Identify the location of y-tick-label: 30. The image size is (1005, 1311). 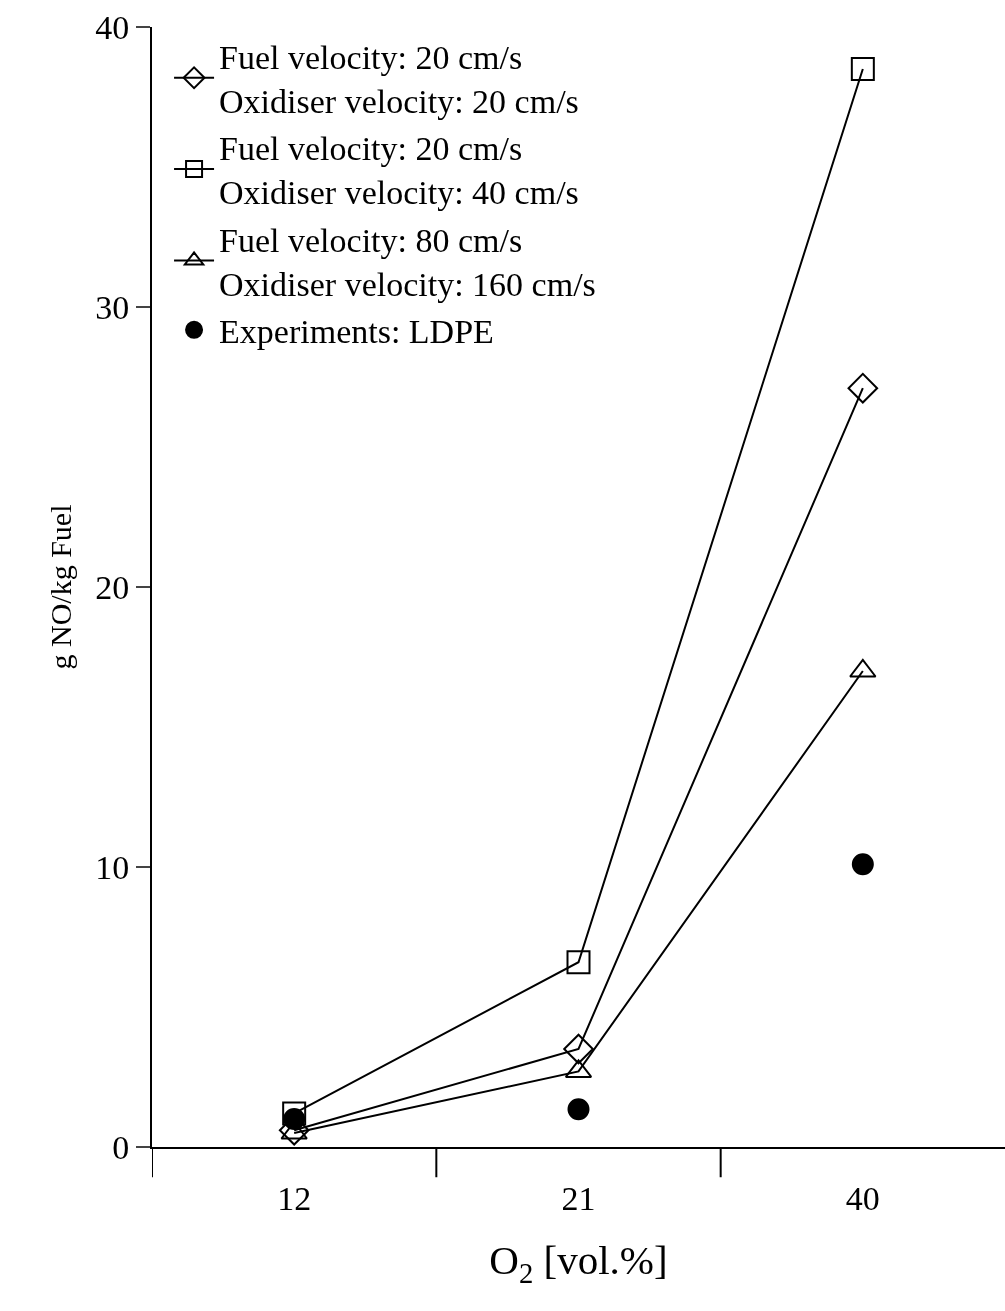
(112, 307).